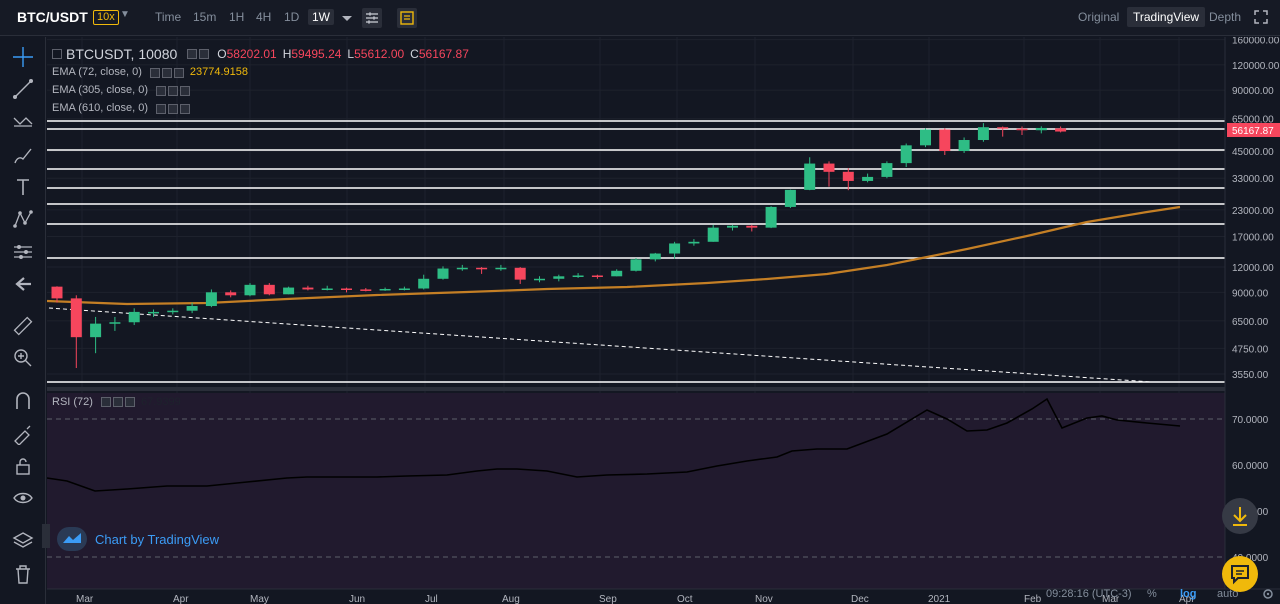 The image size is (1280, 604). What do you see at coordinates (52, 17) in the screenshot?
I see `symbol-title: BTC/USDT` at bounding box center [52, 17].